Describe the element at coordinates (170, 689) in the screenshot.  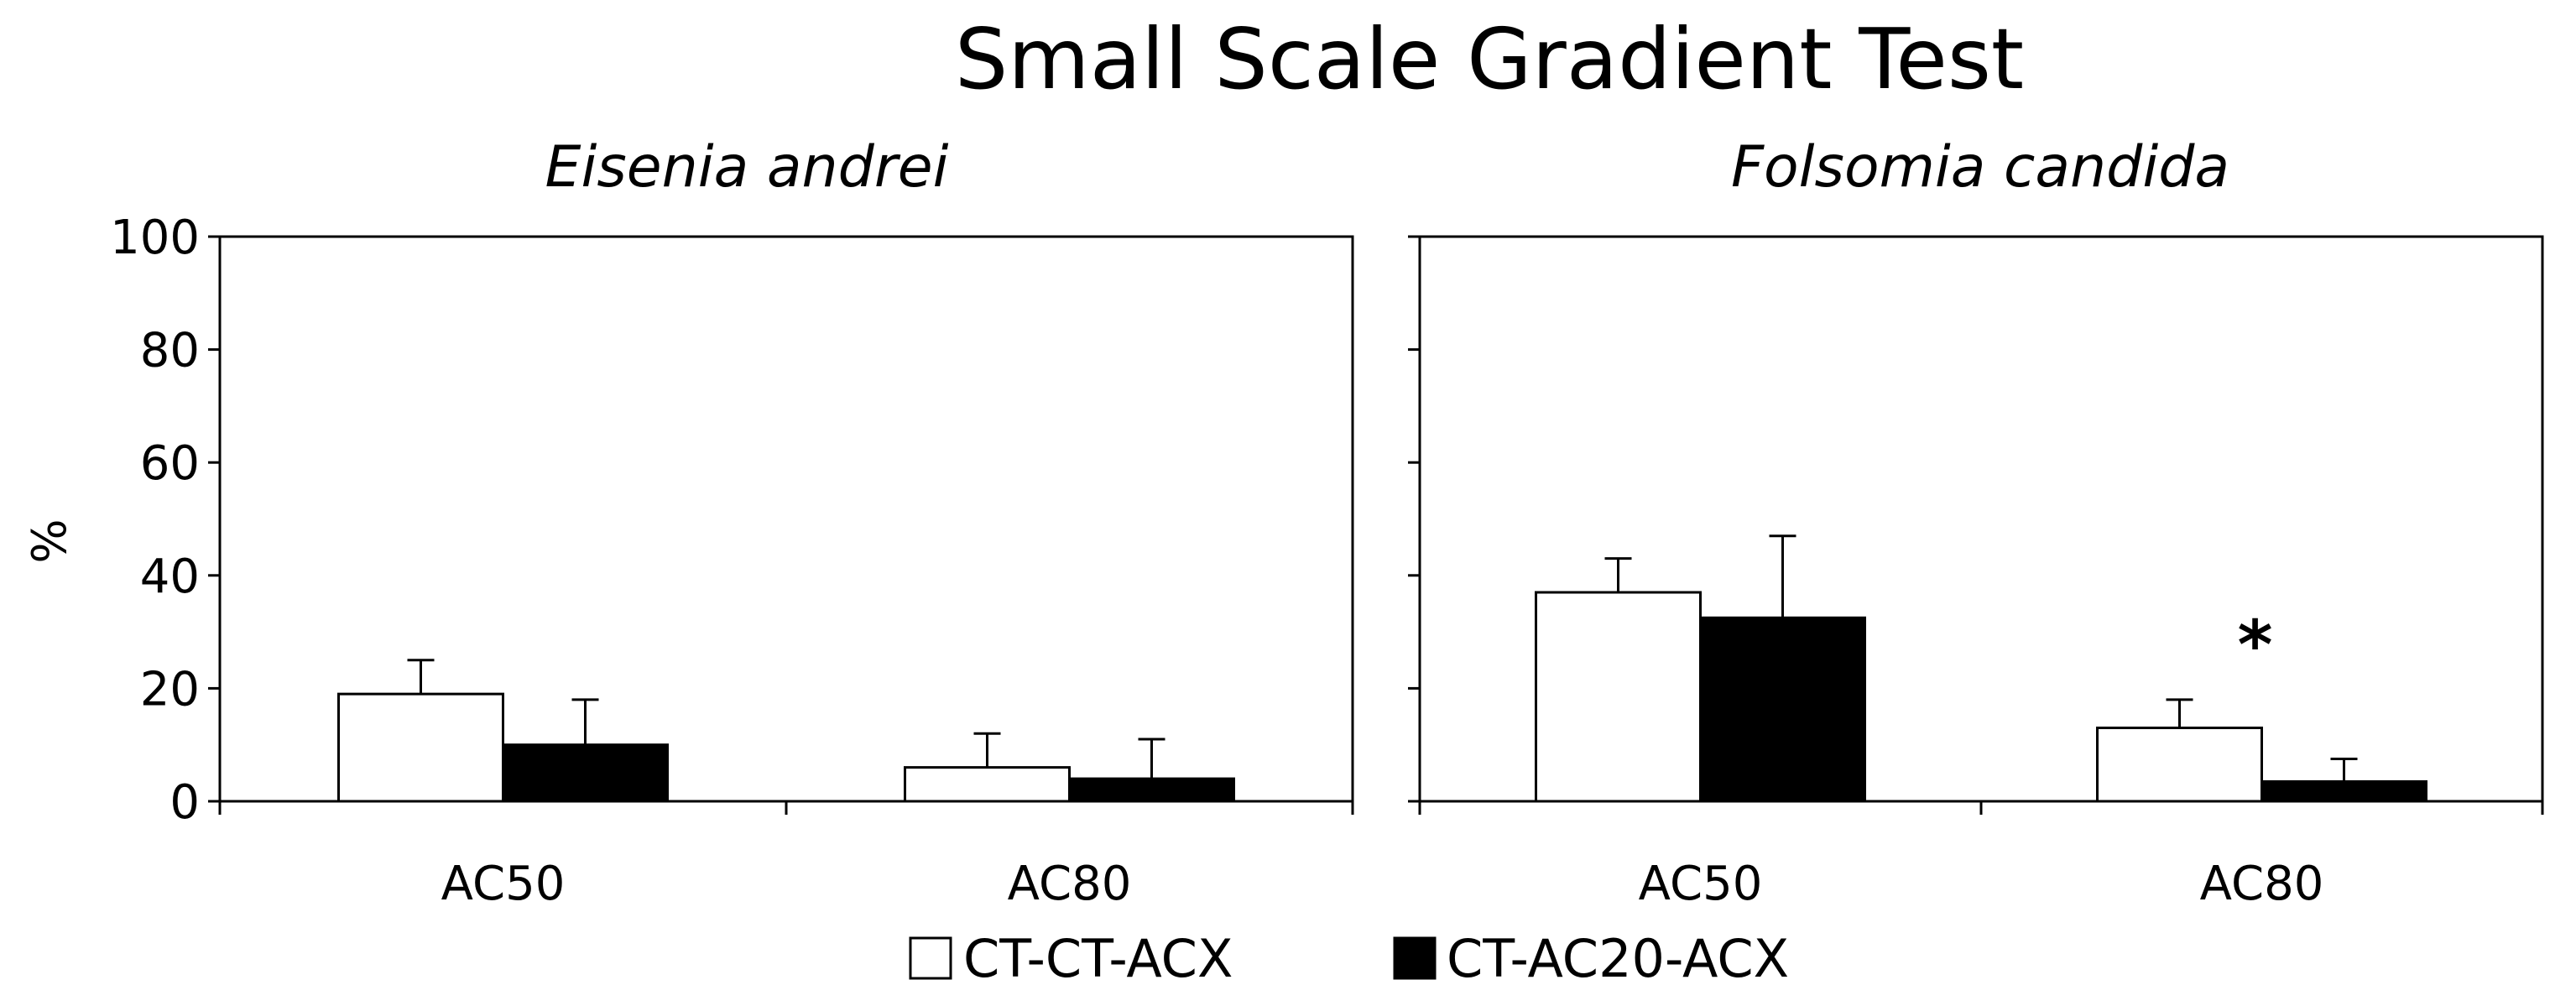
I see `y-tick-label: 20` at that location.